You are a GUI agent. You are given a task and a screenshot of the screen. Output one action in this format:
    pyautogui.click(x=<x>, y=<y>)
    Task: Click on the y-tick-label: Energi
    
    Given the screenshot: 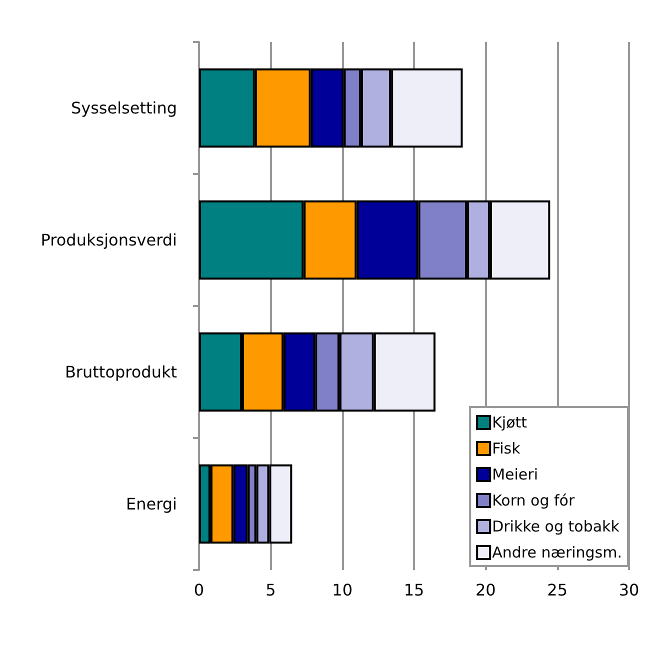 What is the action you would take?
    pyautogui.click(x=151, y=504)
    